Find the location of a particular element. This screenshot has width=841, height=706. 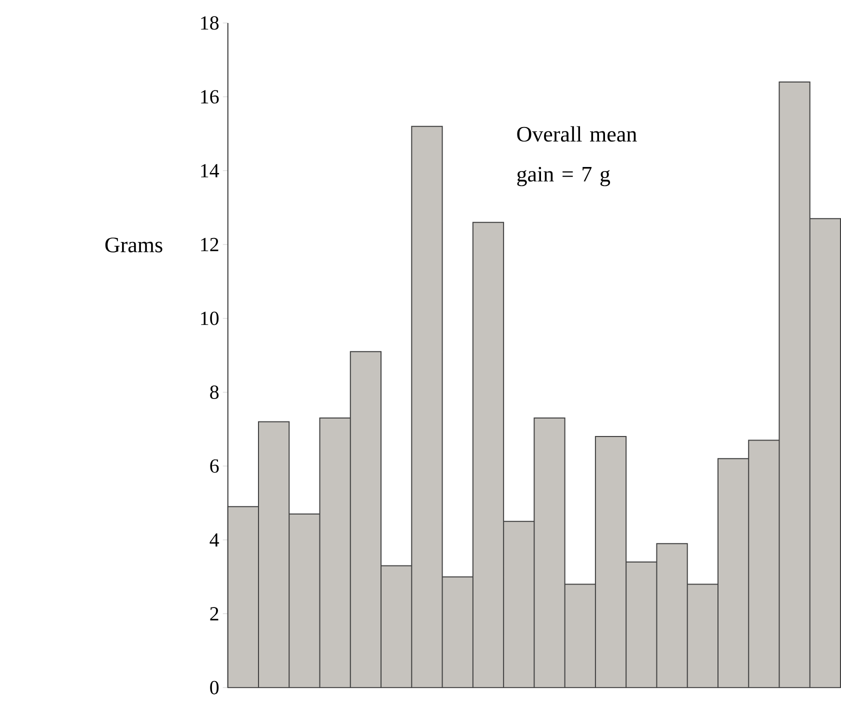

annotation: Overall mean gain = 7 g is located at coordinates (577, 156).